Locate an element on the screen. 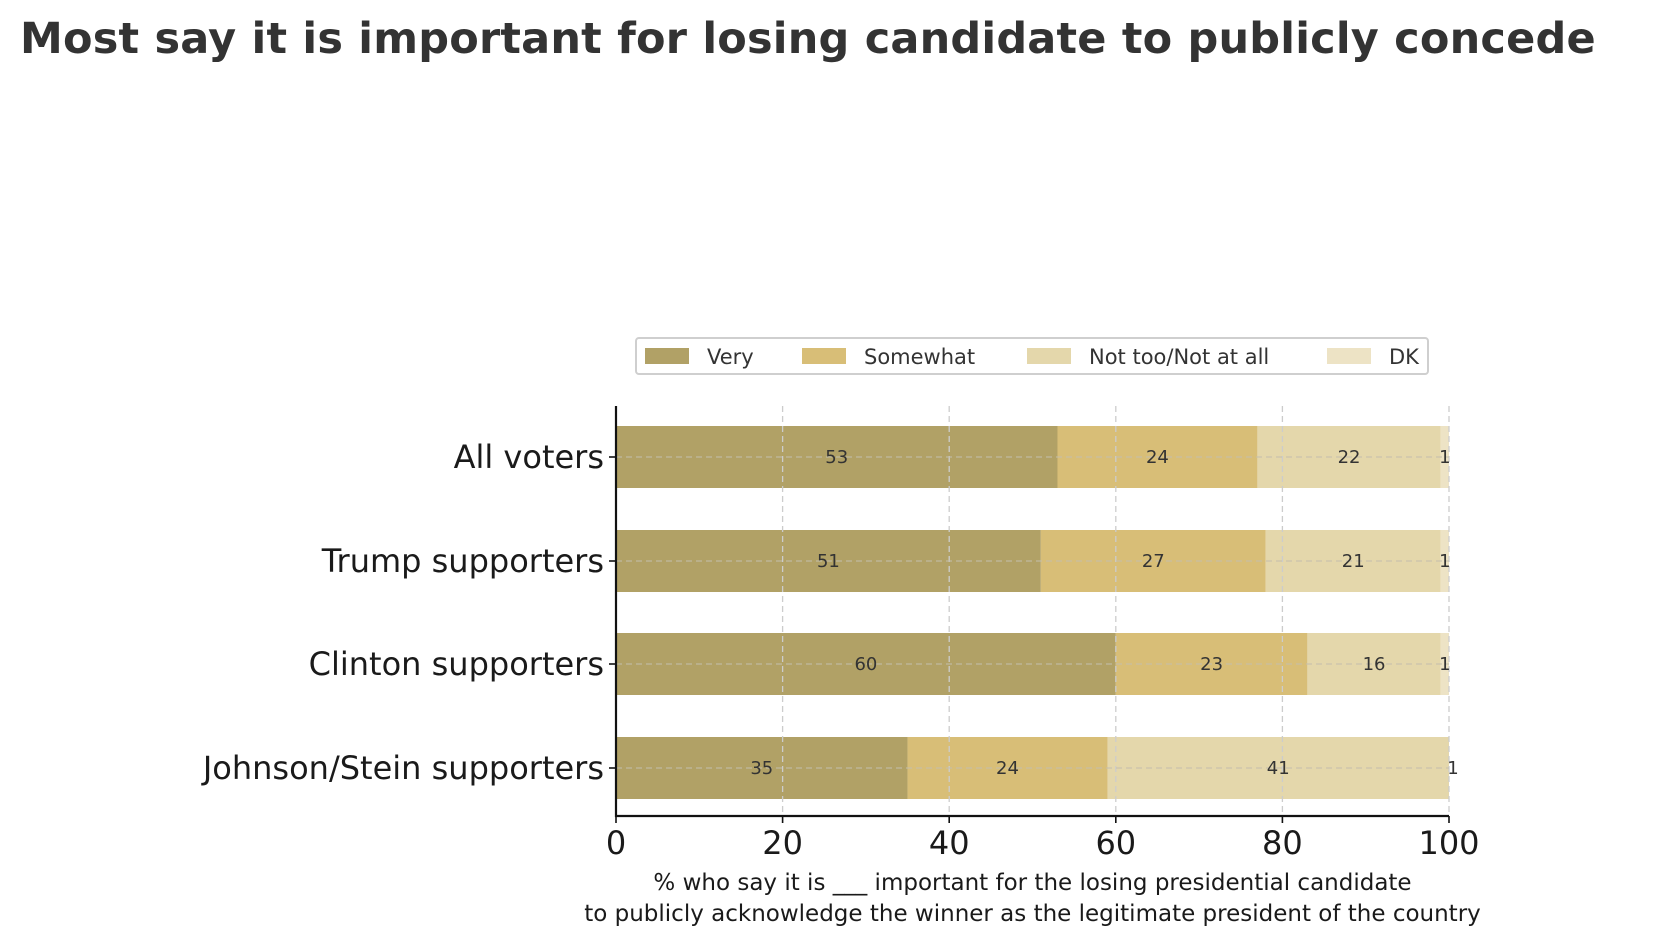  legend-label-dk: DK is located at coordinates (1404, 357).